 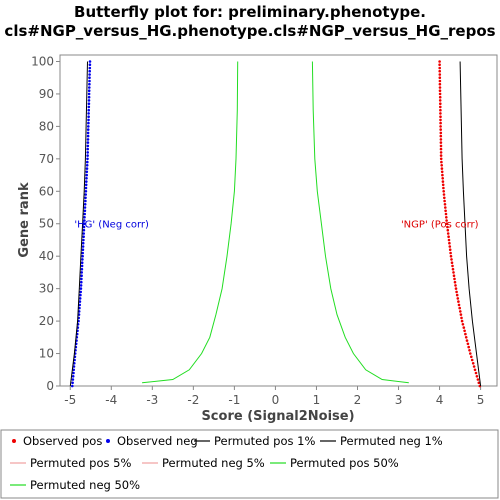 I want to click on x-tick-label: 1, so click(x=317, y=400).